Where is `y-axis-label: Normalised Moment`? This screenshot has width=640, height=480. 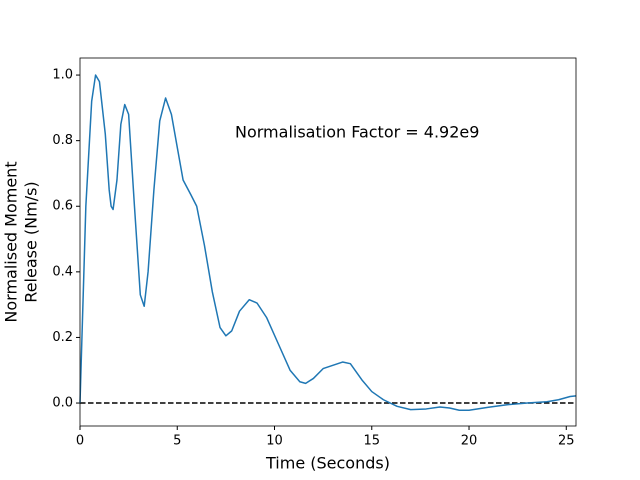 y-axis-label: Normalised Moment is located at coordinates (11, 241).